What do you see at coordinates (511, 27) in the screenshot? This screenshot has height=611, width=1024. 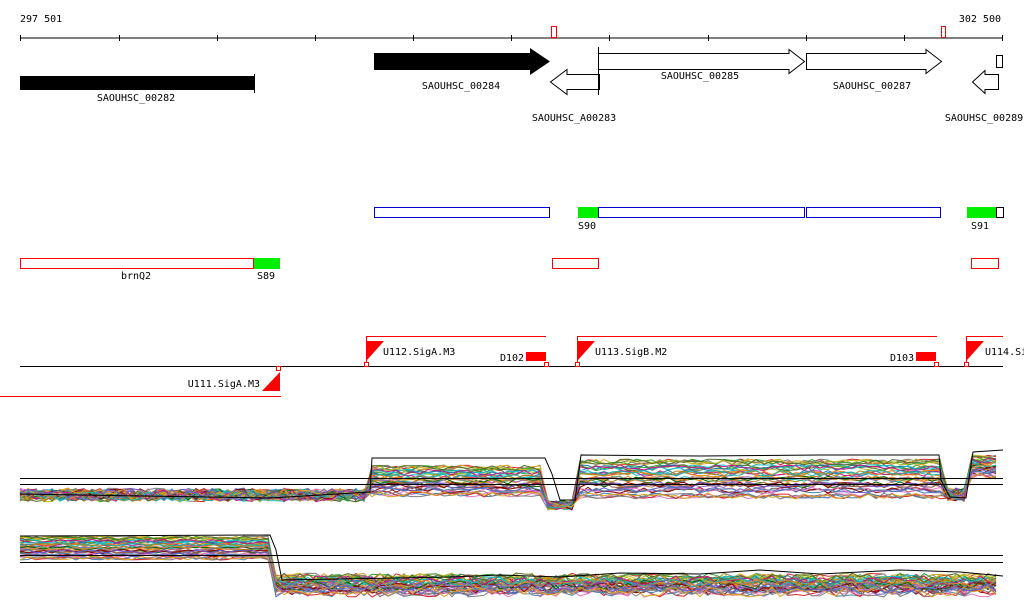 I see `coordinate-ruler: 297 501 302 500` at bounding box center [511, 27].